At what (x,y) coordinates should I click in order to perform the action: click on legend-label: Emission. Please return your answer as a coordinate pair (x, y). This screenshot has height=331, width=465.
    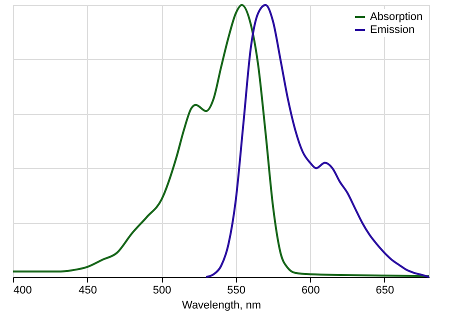
    Looking at the image, I should click on (392, 30).